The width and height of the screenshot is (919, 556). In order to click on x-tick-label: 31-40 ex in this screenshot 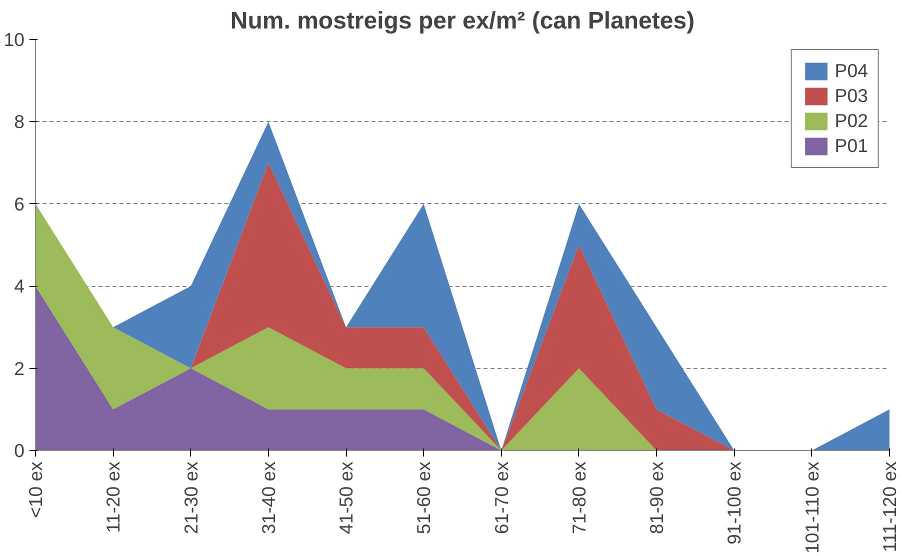, I will do `click(268, 497)`.